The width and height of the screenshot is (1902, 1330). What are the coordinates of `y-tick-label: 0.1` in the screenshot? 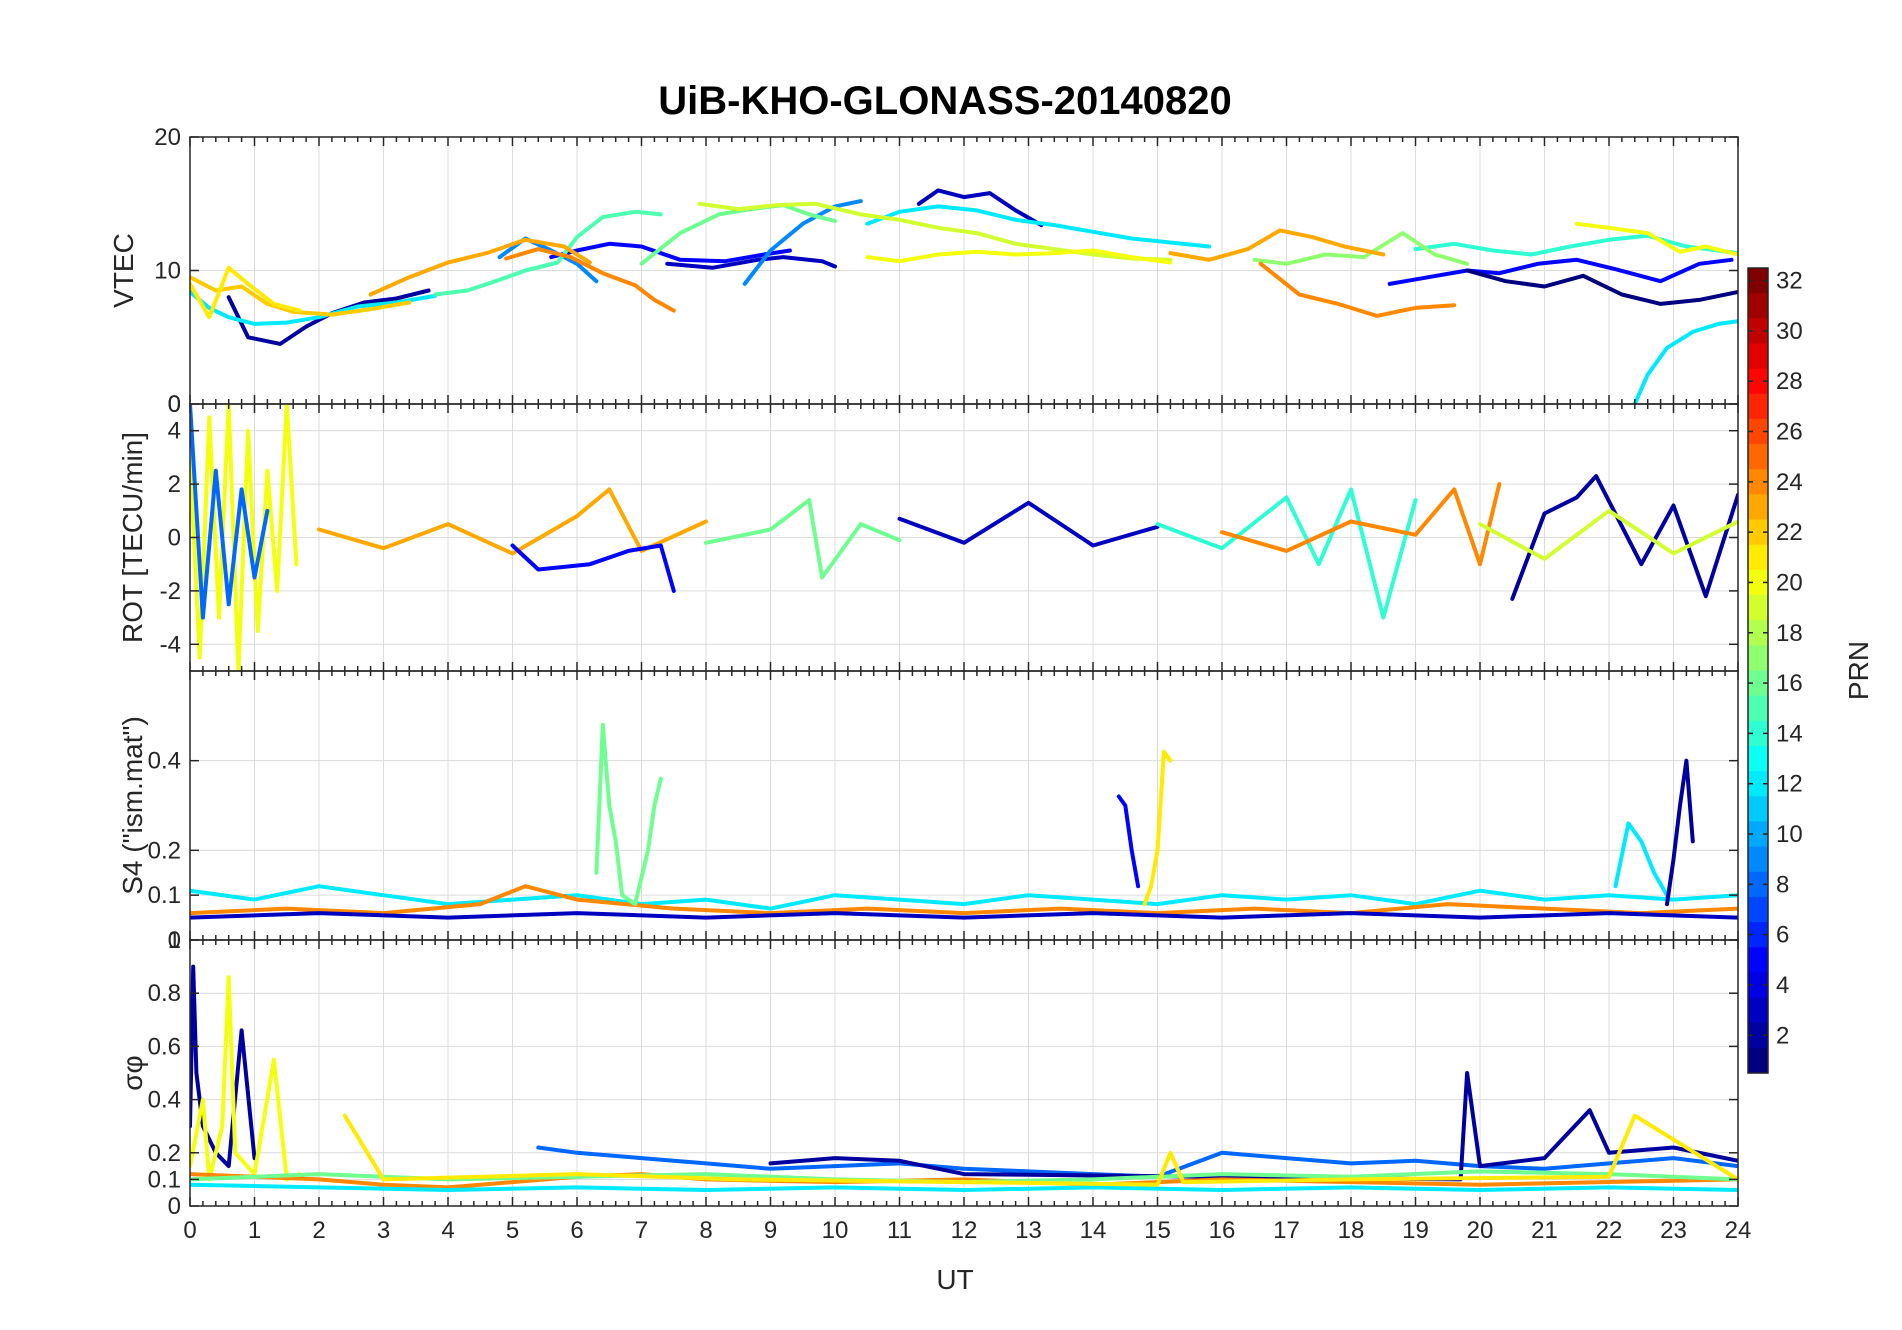 It's located at (164, 895).